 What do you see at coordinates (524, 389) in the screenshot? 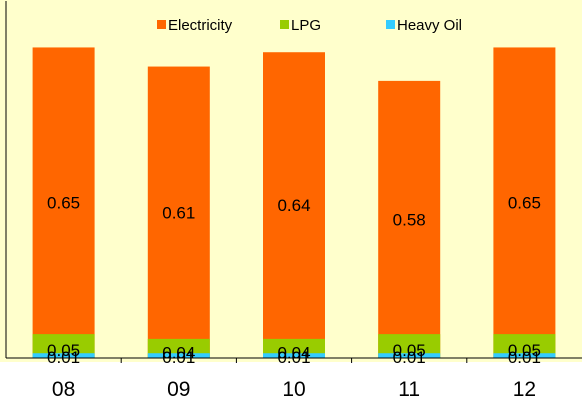
I see `x-tick-label-12: 12` at bounding box center [524, 389].